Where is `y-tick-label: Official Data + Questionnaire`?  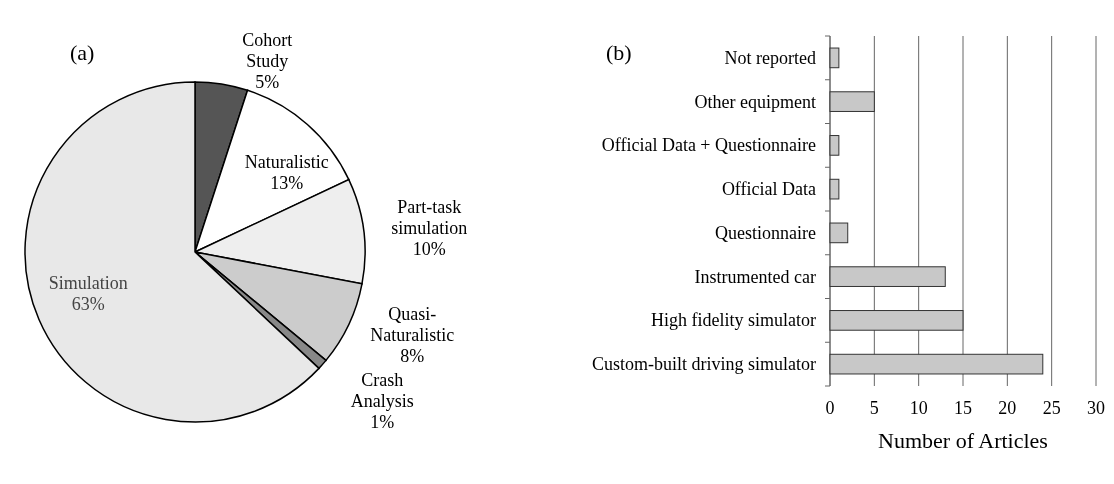 y-tick-label: Official Data + Questionnaire is located at coordinates (708, 145).